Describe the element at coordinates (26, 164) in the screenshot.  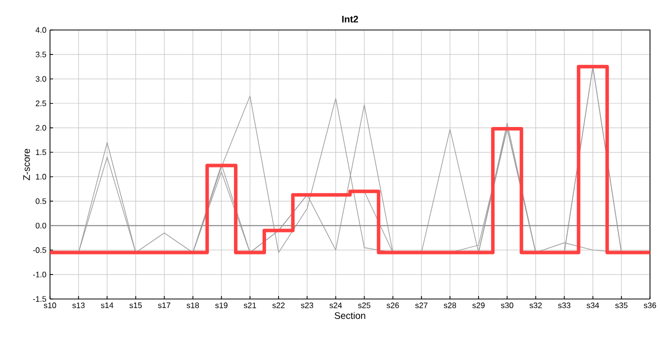
I see `y-axis-title: Z-score` at that location.